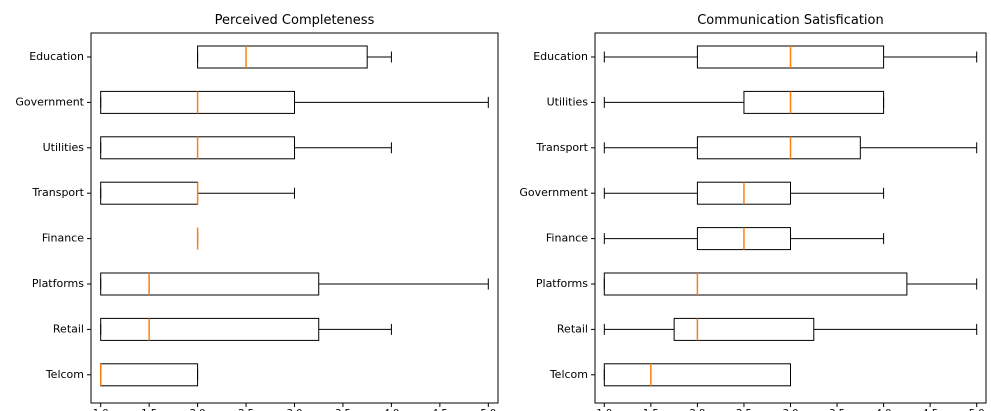 Image resolution: width=991 pixels, height=411 pixels. I want to click on chart-title: Perceived Completeness, so click(295, 20).